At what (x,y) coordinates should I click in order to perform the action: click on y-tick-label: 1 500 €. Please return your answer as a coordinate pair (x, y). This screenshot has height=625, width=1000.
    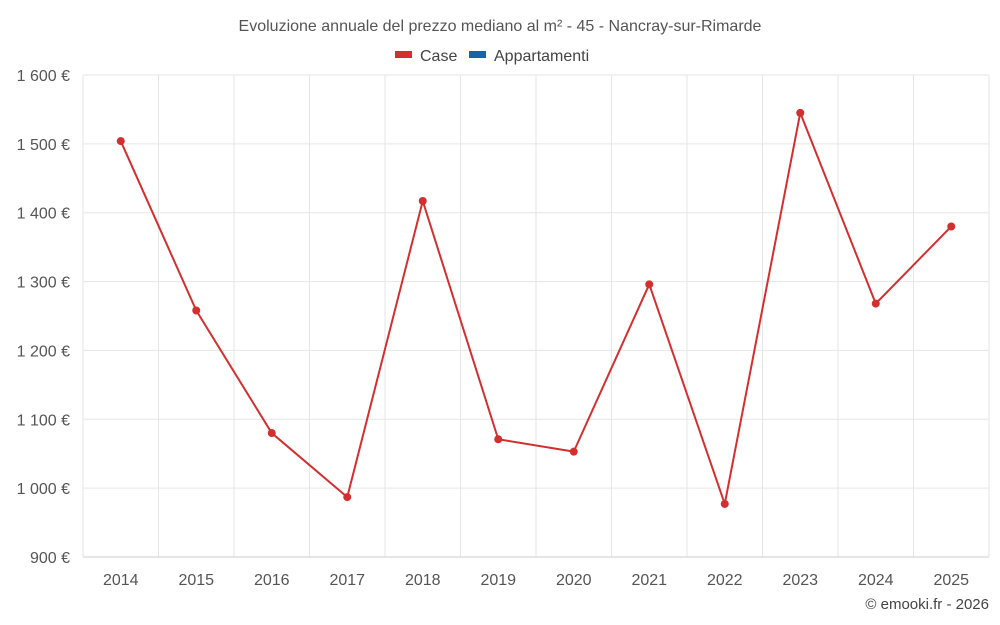
    Looking at the image, I should click on (43, 145).